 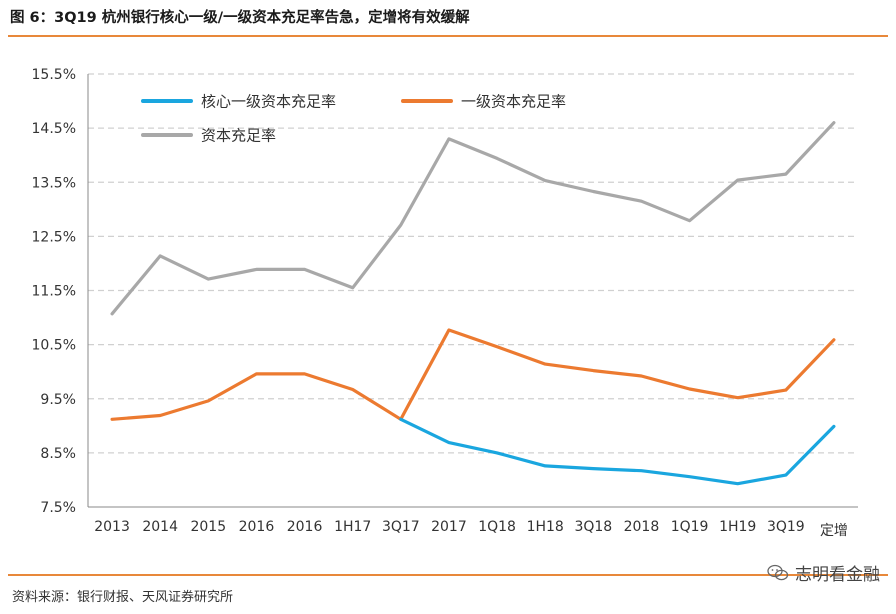 What do you see at coordinates (208, 527) in the screenshot?
I see `x-tick-label: 2015` at bounding box center [208, 527].